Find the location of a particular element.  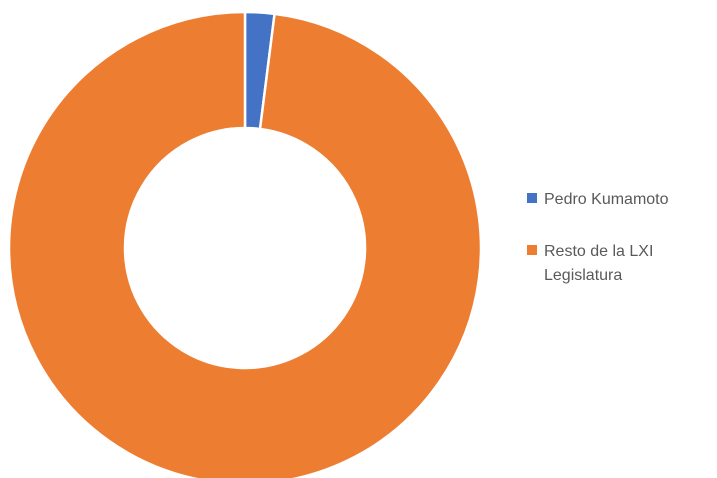

legend-item-pedro-kumamoto: Pedro Kumamoto is located at coordinates (619, 200).